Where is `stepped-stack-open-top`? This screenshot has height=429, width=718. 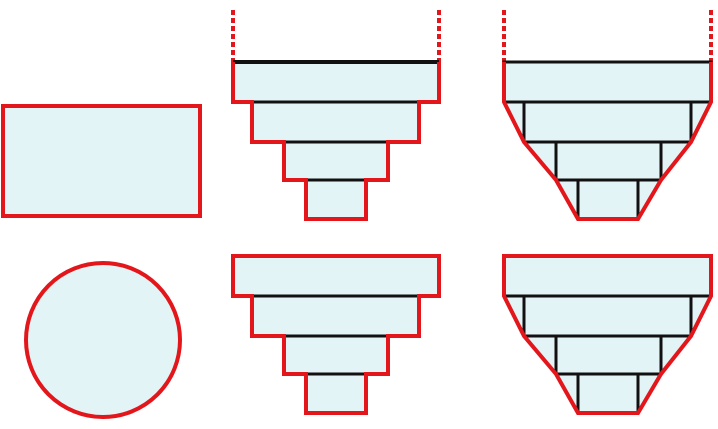 stepped-stack-open-top is located at coordinates (336, 115).